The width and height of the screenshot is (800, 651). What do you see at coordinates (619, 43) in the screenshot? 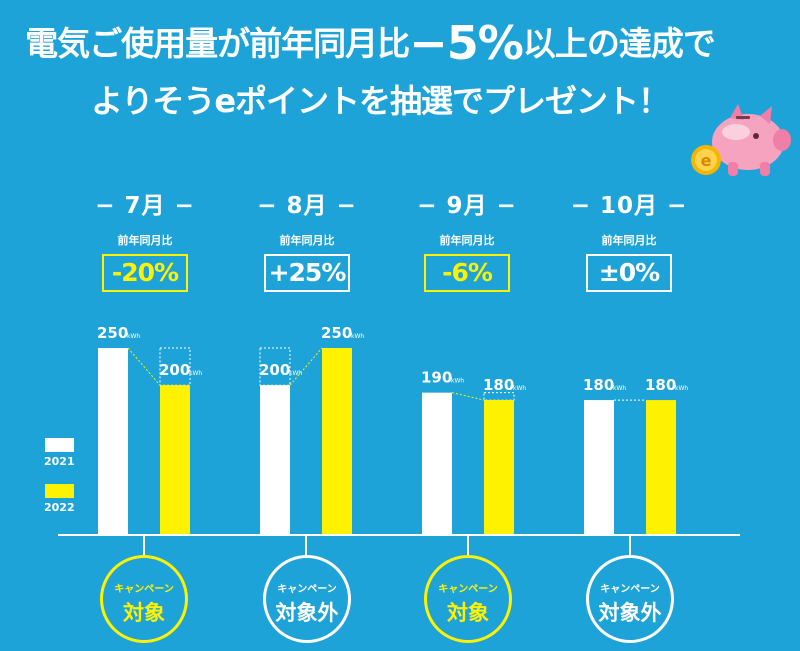
I see `headline-line1-c: 以上の達成で` at bounding box center [619, 43].